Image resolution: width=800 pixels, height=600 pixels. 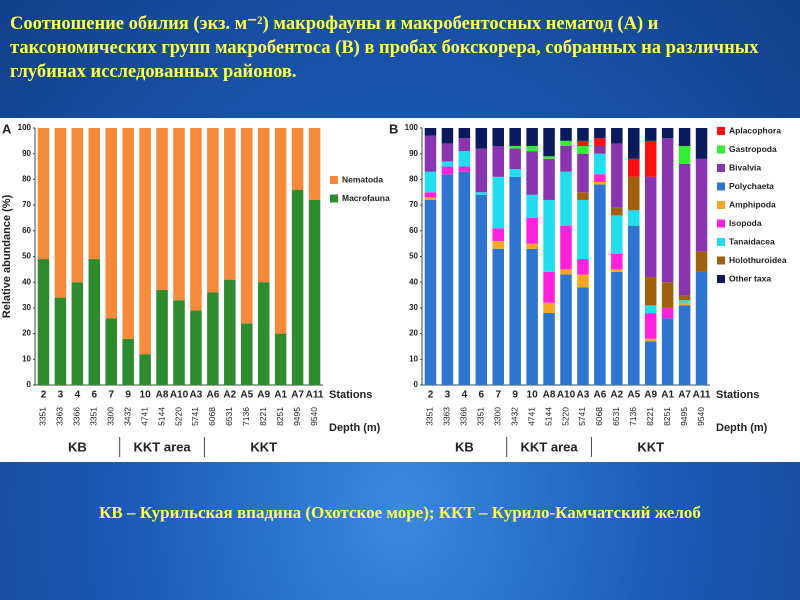 I want to click on x-tick-label: A10, so click(x=179, y=395).